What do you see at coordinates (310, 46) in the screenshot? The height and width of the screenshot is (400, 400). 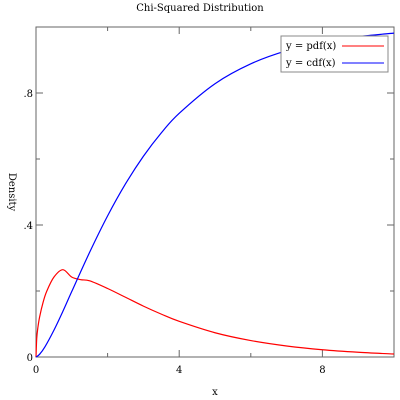 I see `legend-label-pdf: y = pdf(x)` at bounding box center [310, 46].